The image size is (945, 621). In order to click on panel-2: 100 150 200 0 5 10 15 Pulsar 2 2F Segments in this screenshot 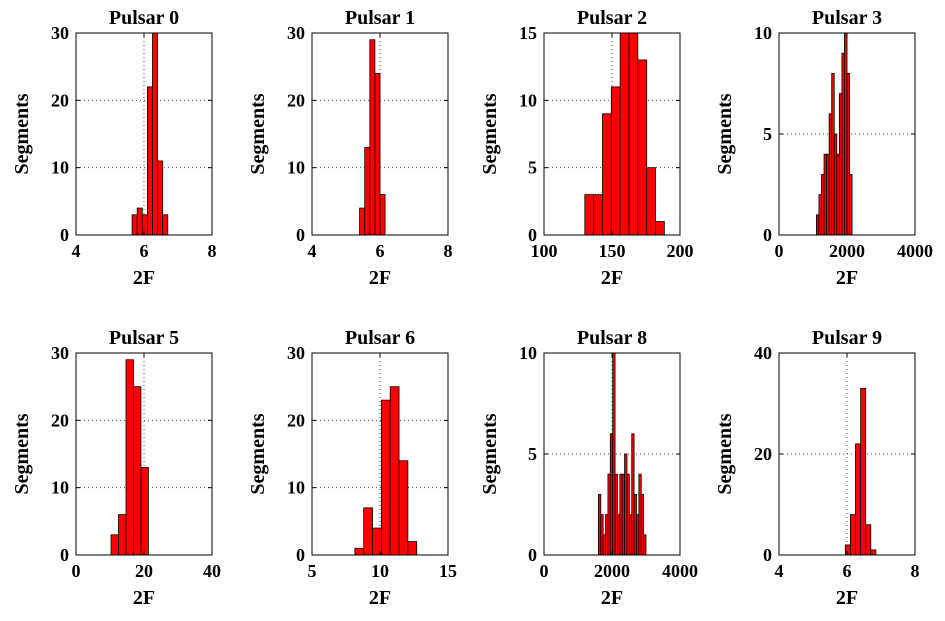, I will do `click(586, 148)`.